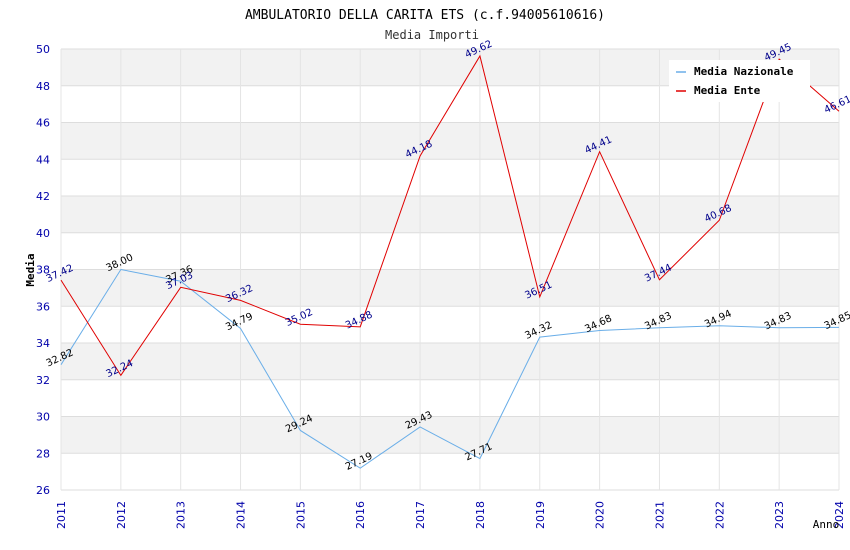  What do you see at coordinates (43, 159) in the screenshot?
I see `y-tick-label: 44` at bounding box center [43, 159].